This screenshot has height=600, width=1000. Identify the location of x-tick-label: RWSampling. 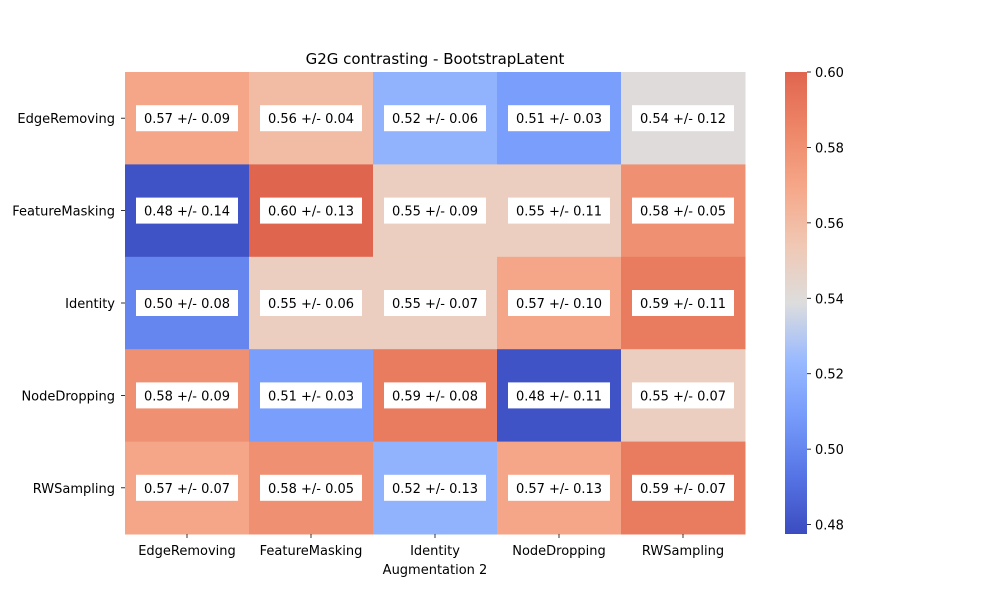
(683, 551).